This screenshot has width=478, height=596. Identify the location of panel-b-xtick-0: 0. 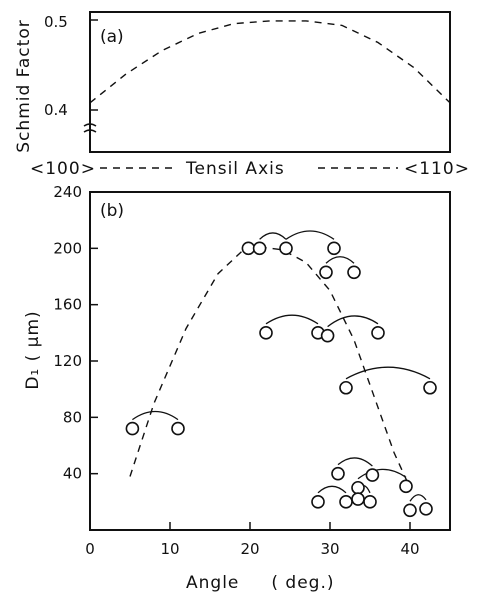
(90, 549).